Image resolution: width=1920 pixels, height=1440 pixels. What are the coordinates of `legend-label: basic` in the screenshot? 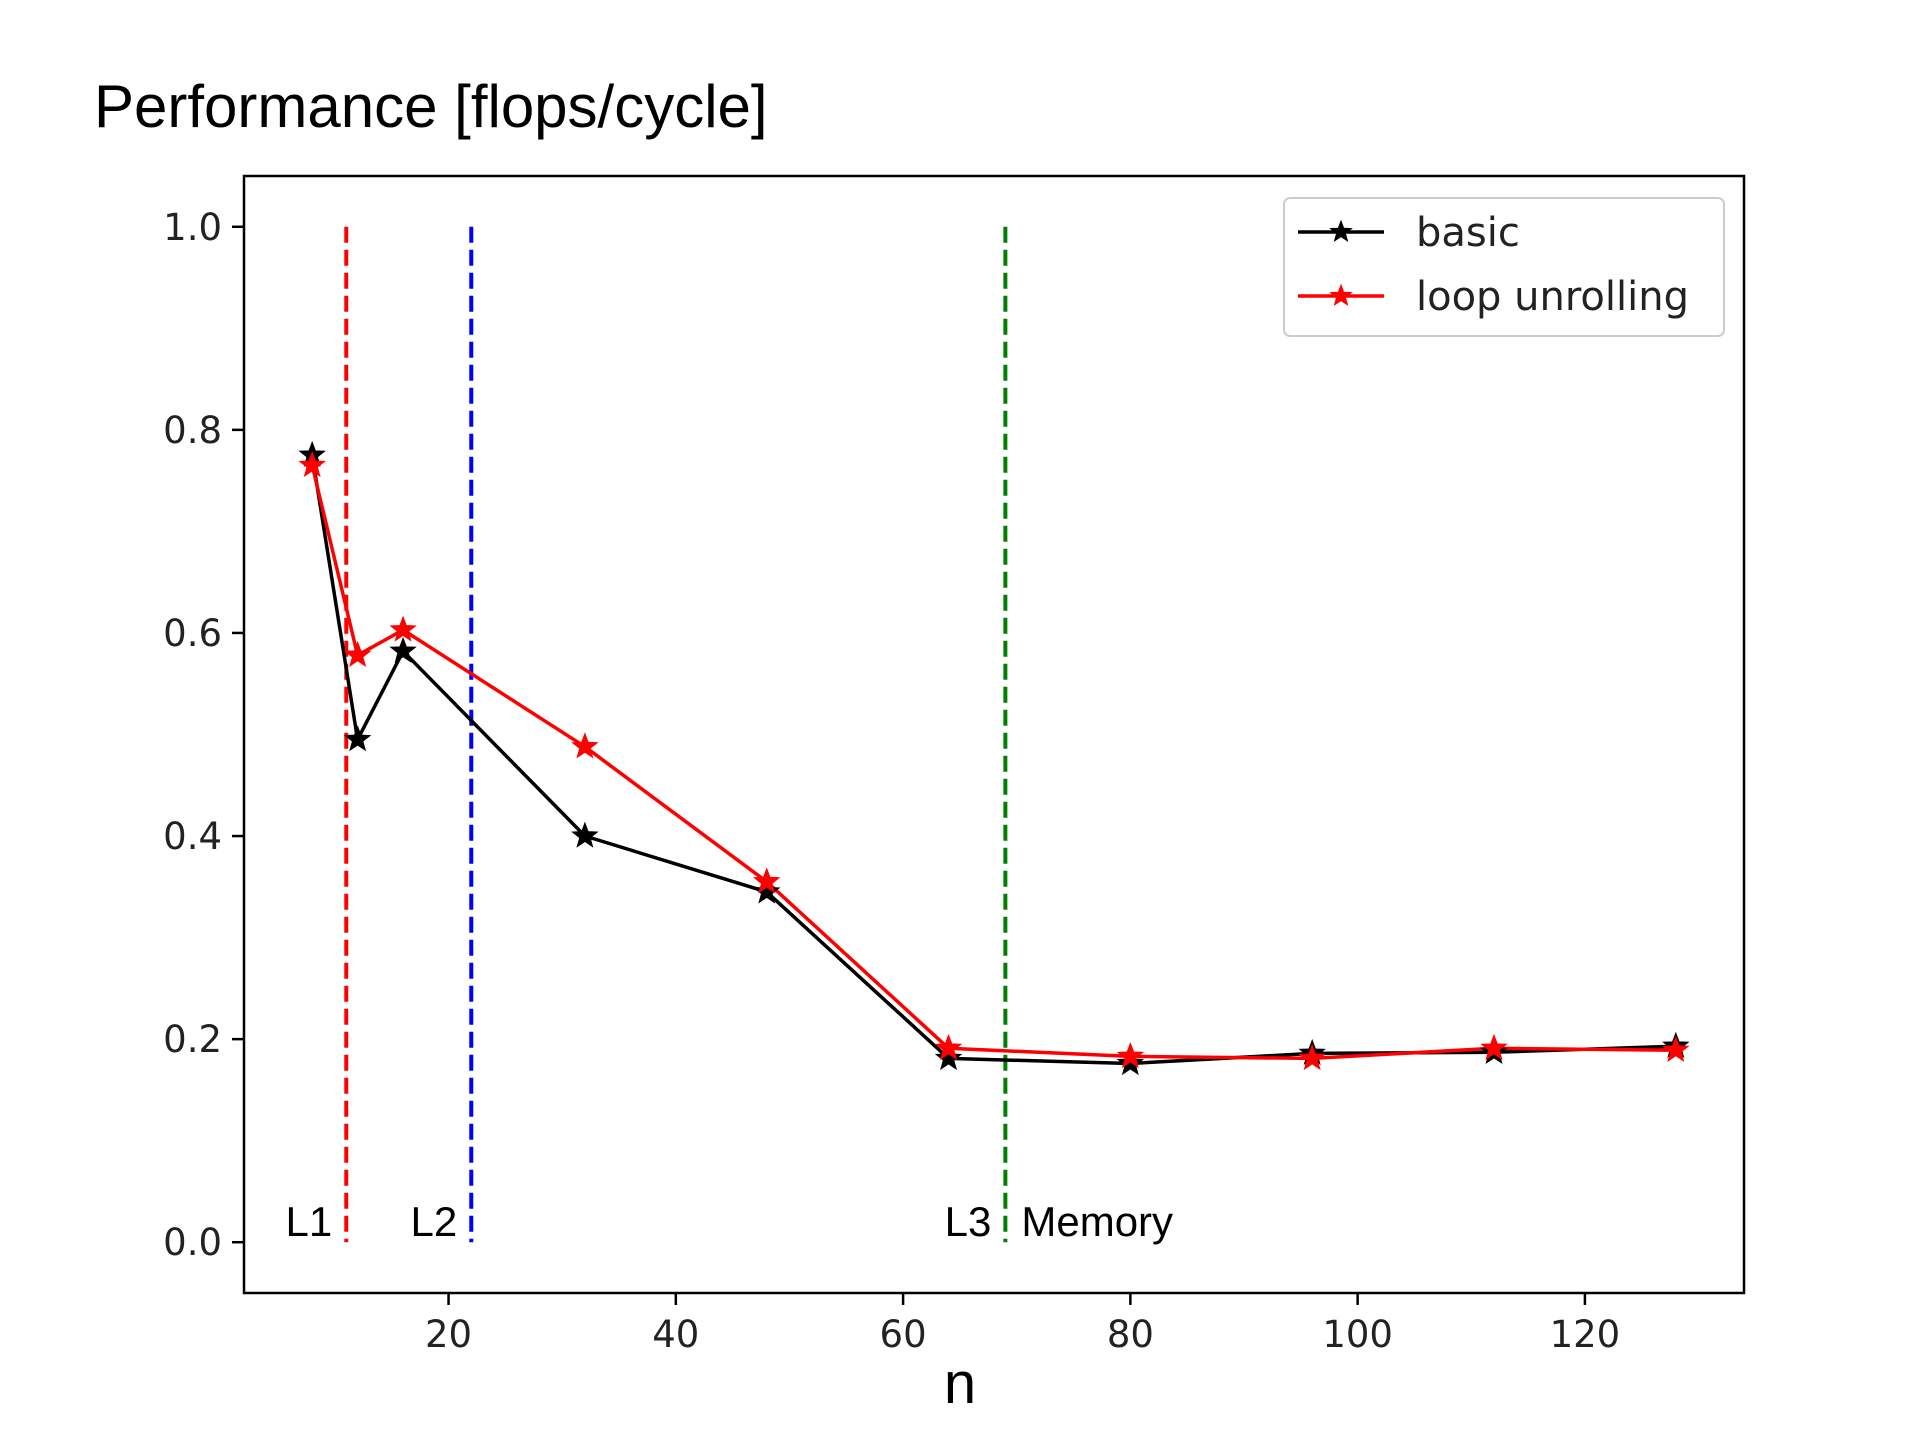 It's located at (1468, 233).